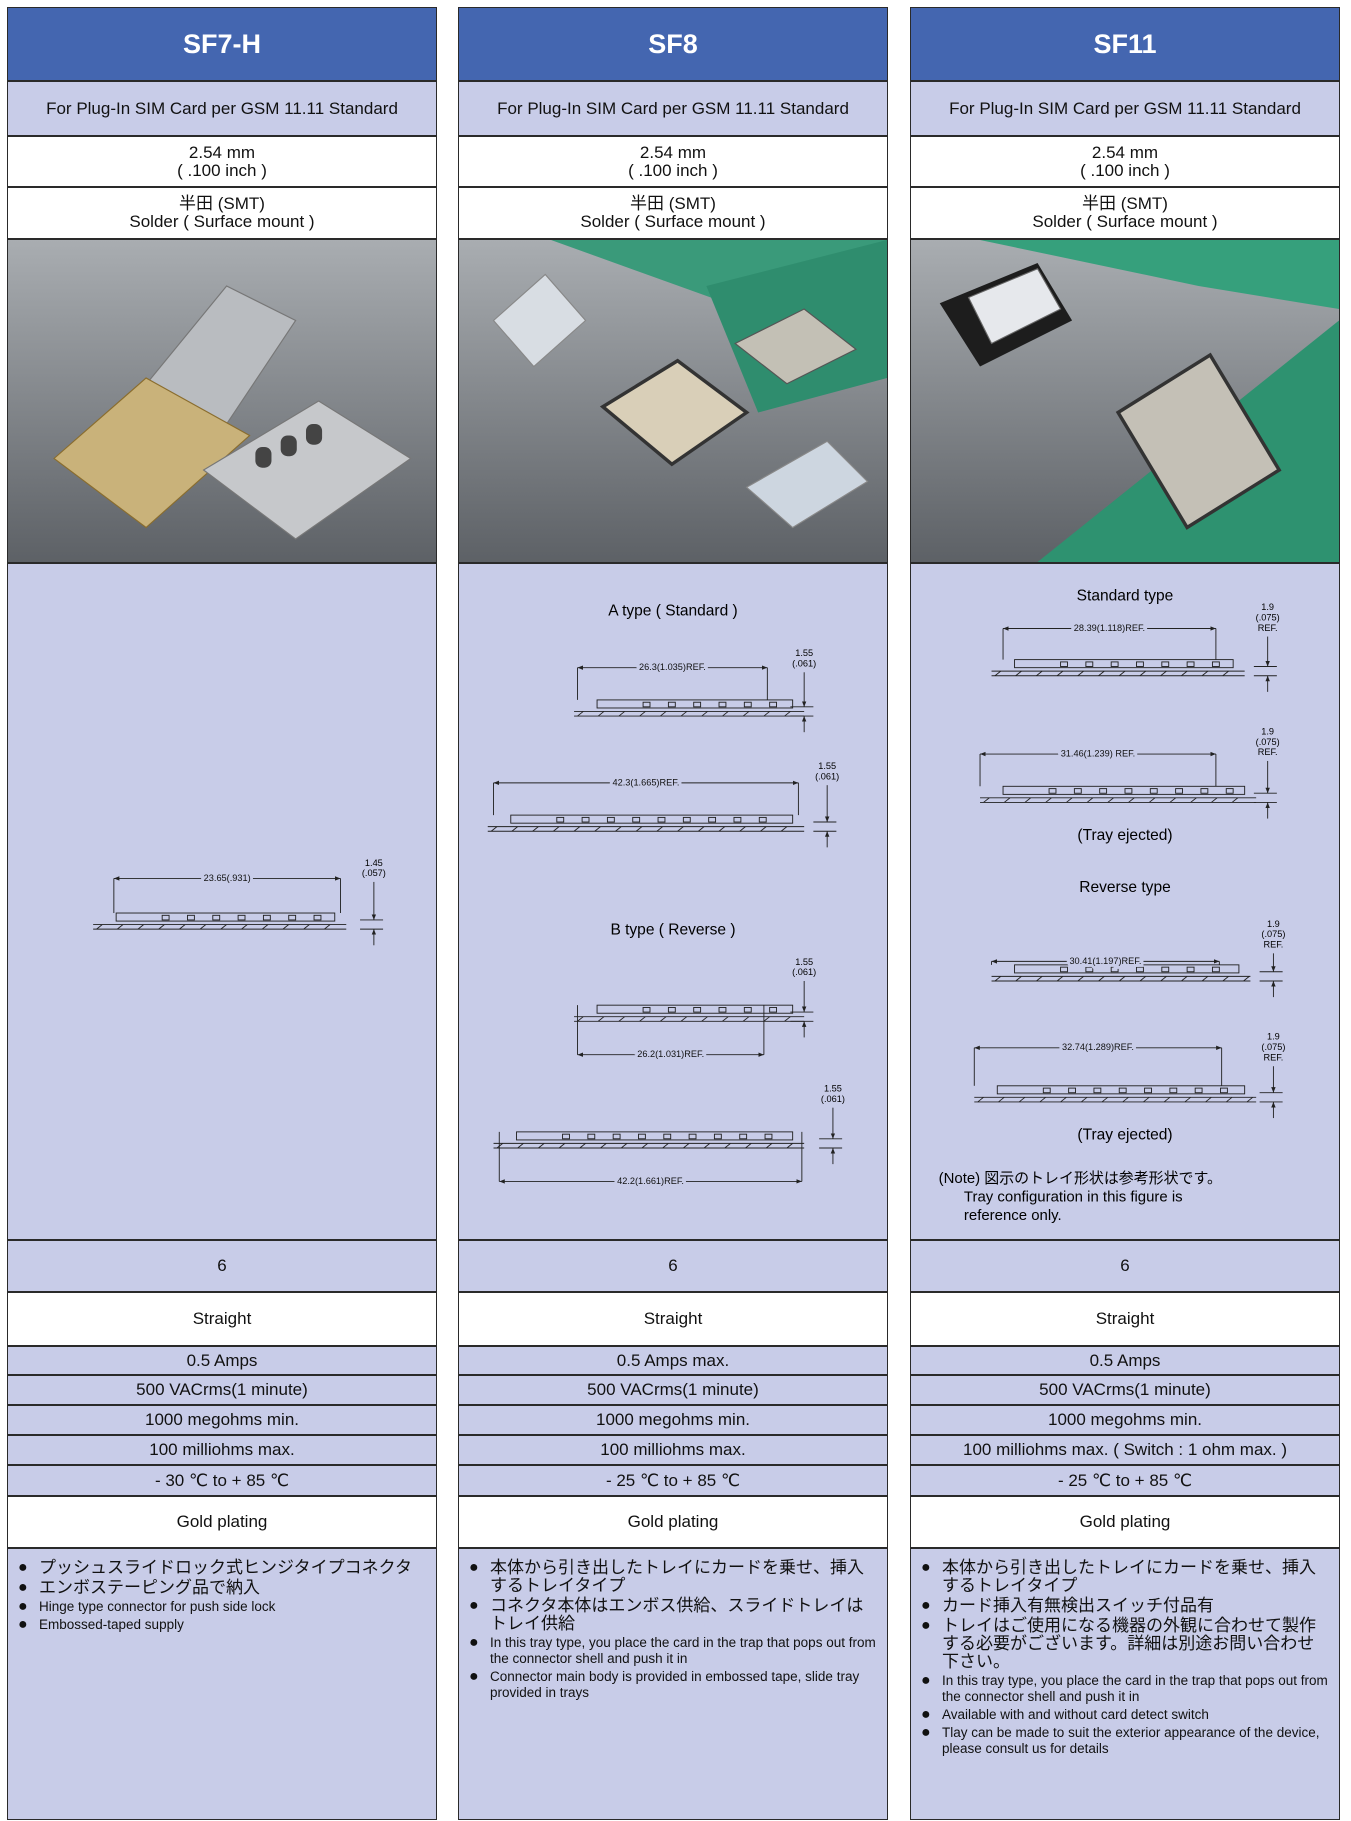  I want to click on drawing-heading: Reverse type, so click(1124, 887).